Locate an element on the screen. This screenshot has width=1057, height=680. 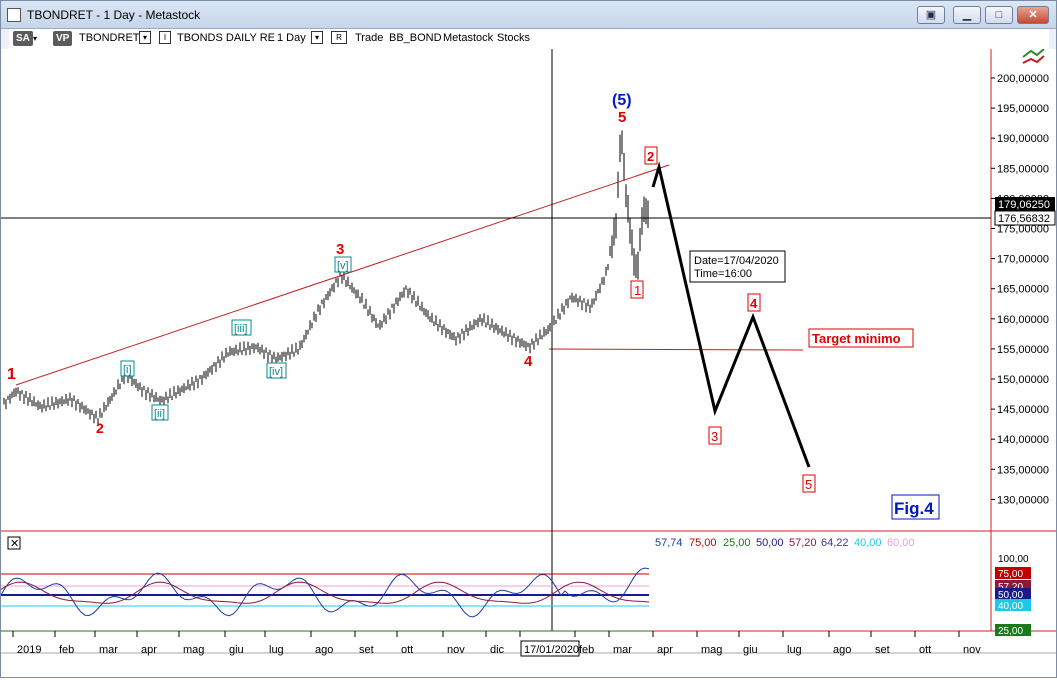
oscillator-readout: 75,00 is located at coordinates (703, 543).